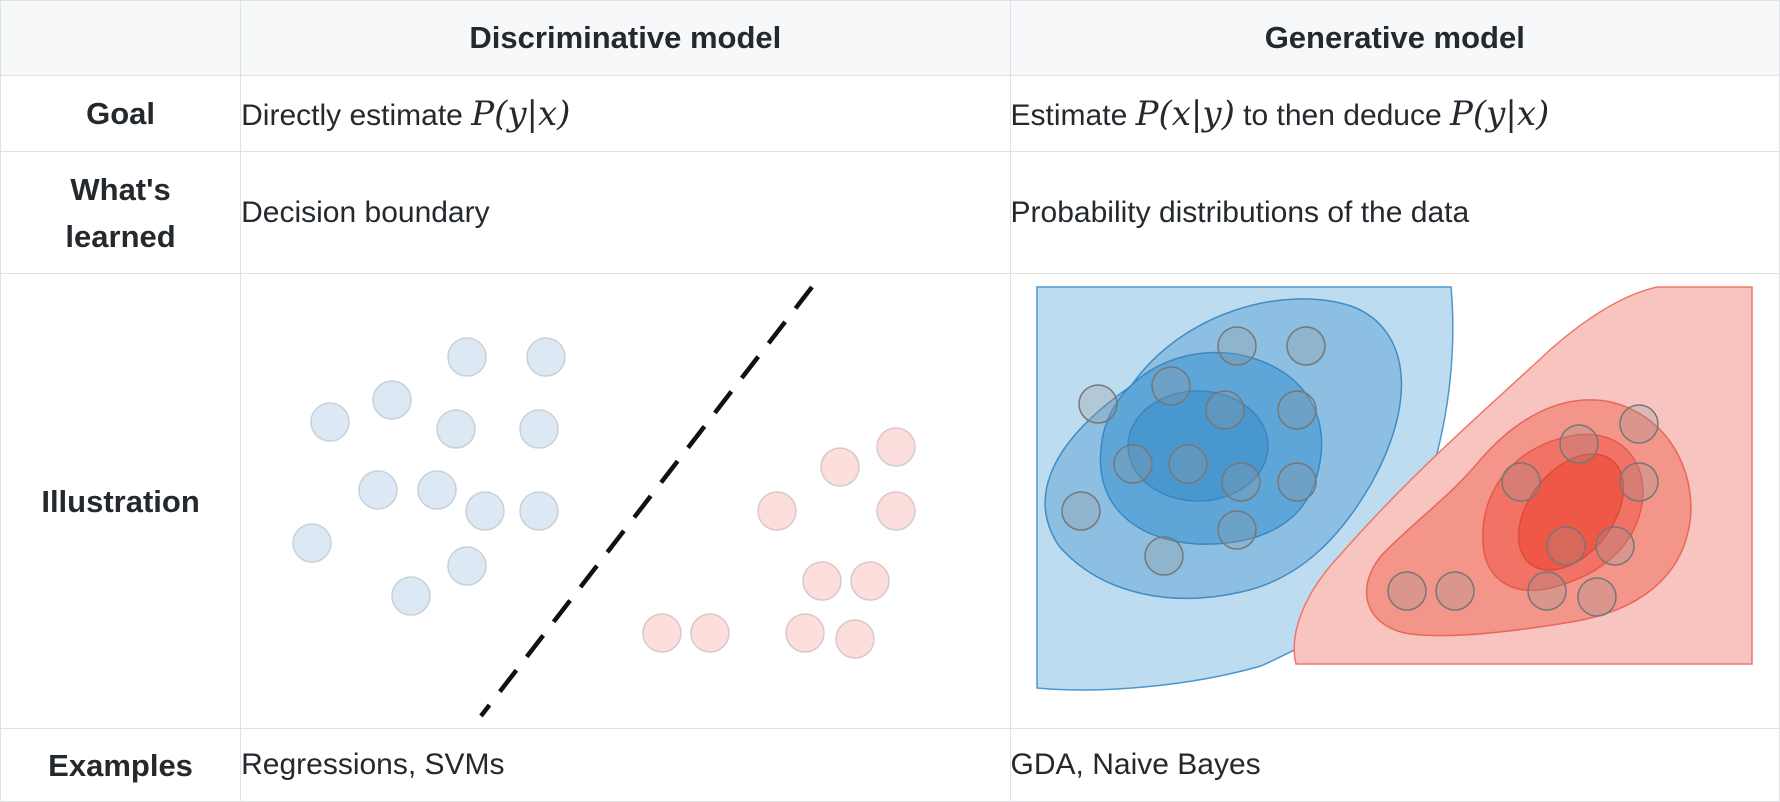 This screenshot has height=802, width=1780. I want to click on decision-boundary, so click(646, 501).